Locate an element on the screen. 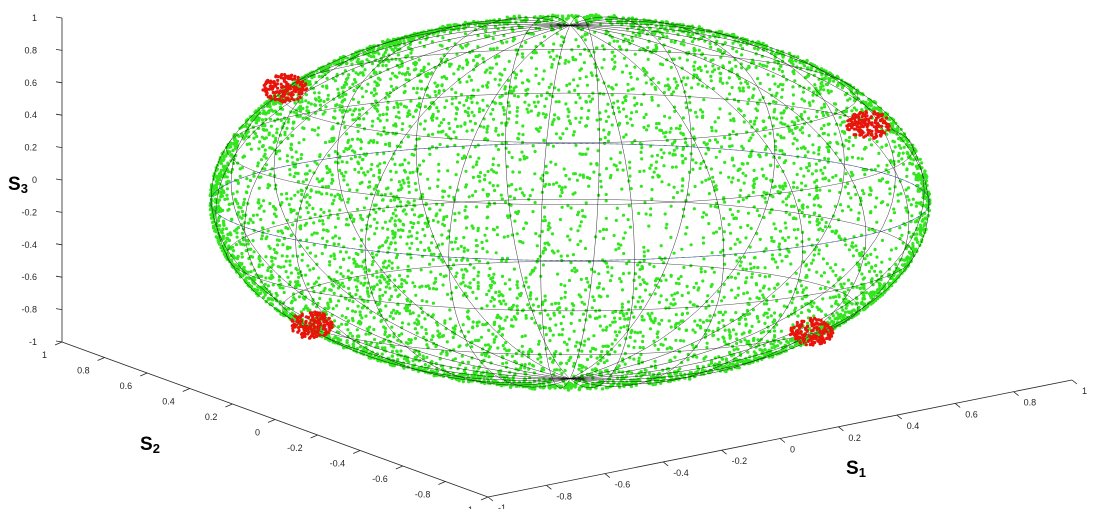 This screenshot has width=1094, height=509. axis-s2-tick-mark is located at coordinates (484, 498).